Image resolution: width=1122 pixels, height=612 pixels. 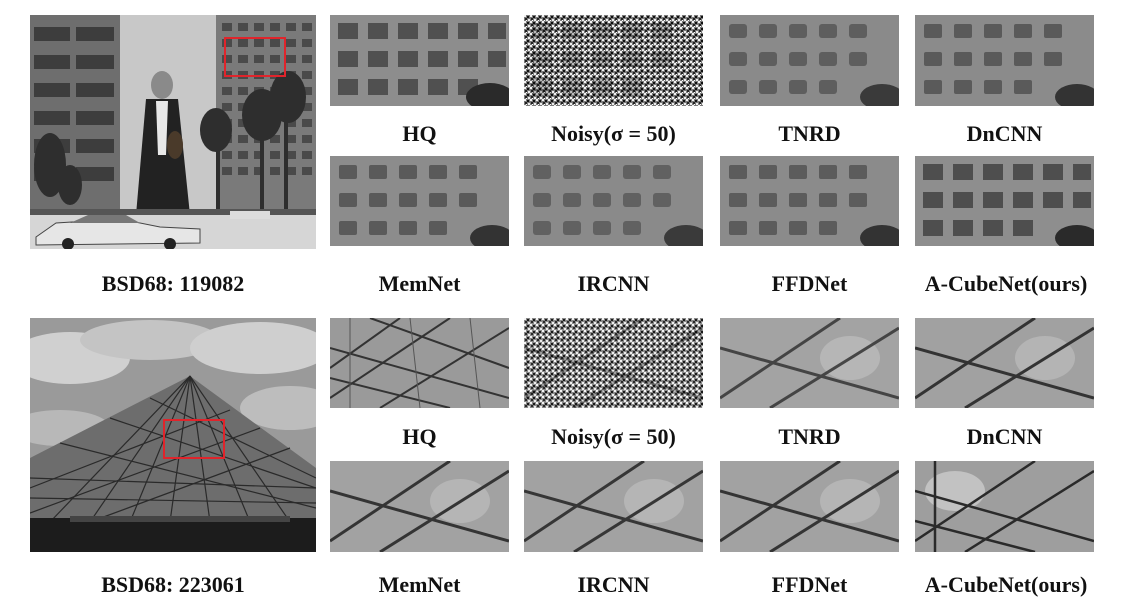 I want to click on dataset-label: BSD68: 223061, so click(x=173, y=584).